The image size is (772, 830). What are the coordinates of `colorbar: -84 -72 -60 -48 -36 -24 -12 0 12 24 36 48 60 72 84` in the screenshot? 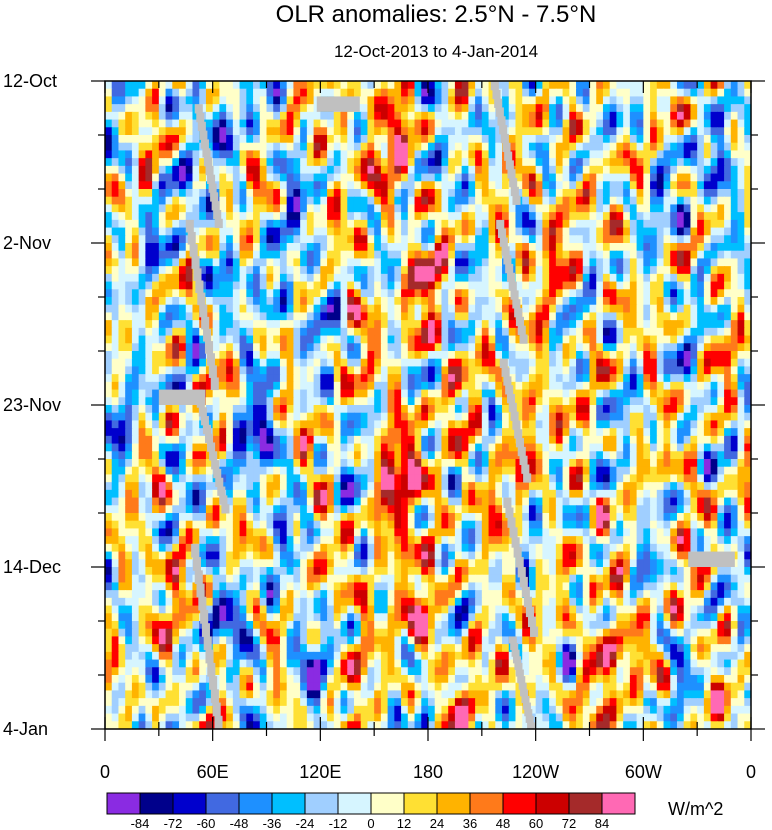 It's located at (371, 811).